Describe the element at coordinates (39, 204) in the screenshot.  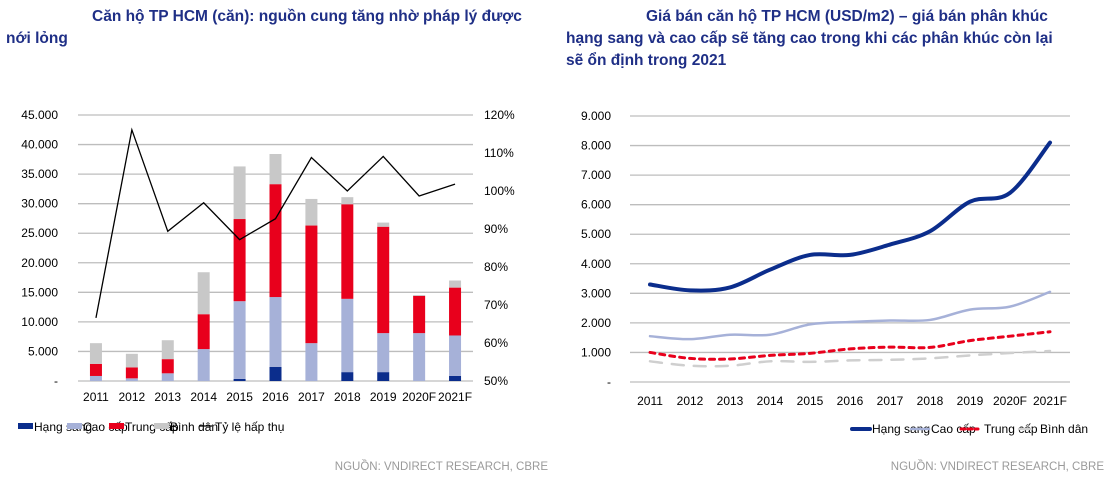
I see `y-tick-label: 30.000` at that location.